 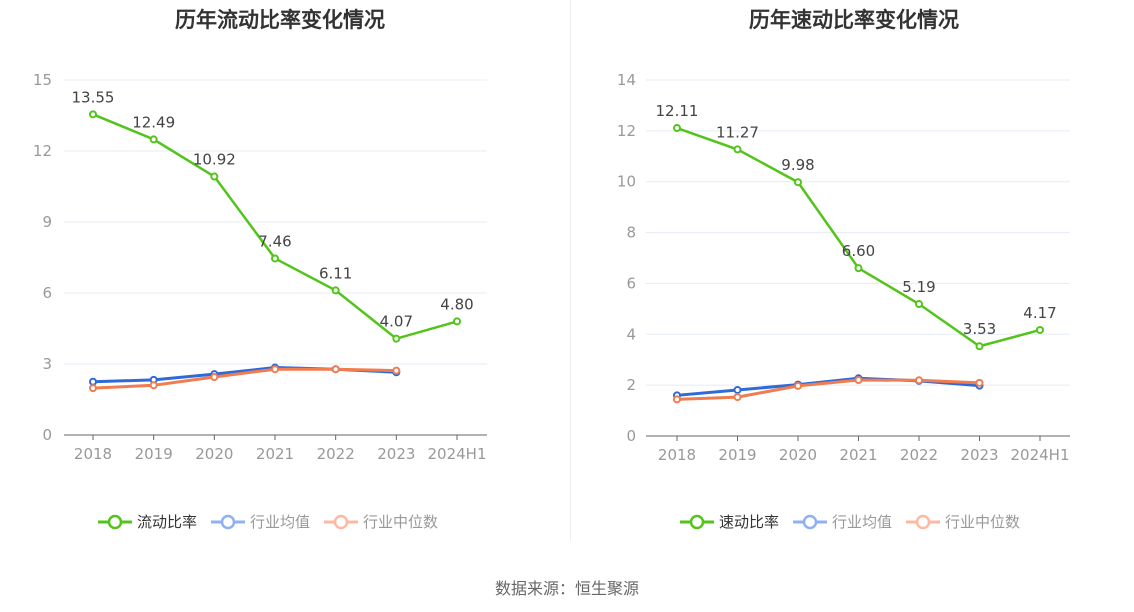 What do you see at coordinates (280, 20) in the screenshot?
I see `chart-1-title: 历年流动比率变化情况` at bounding box center [280, 20].